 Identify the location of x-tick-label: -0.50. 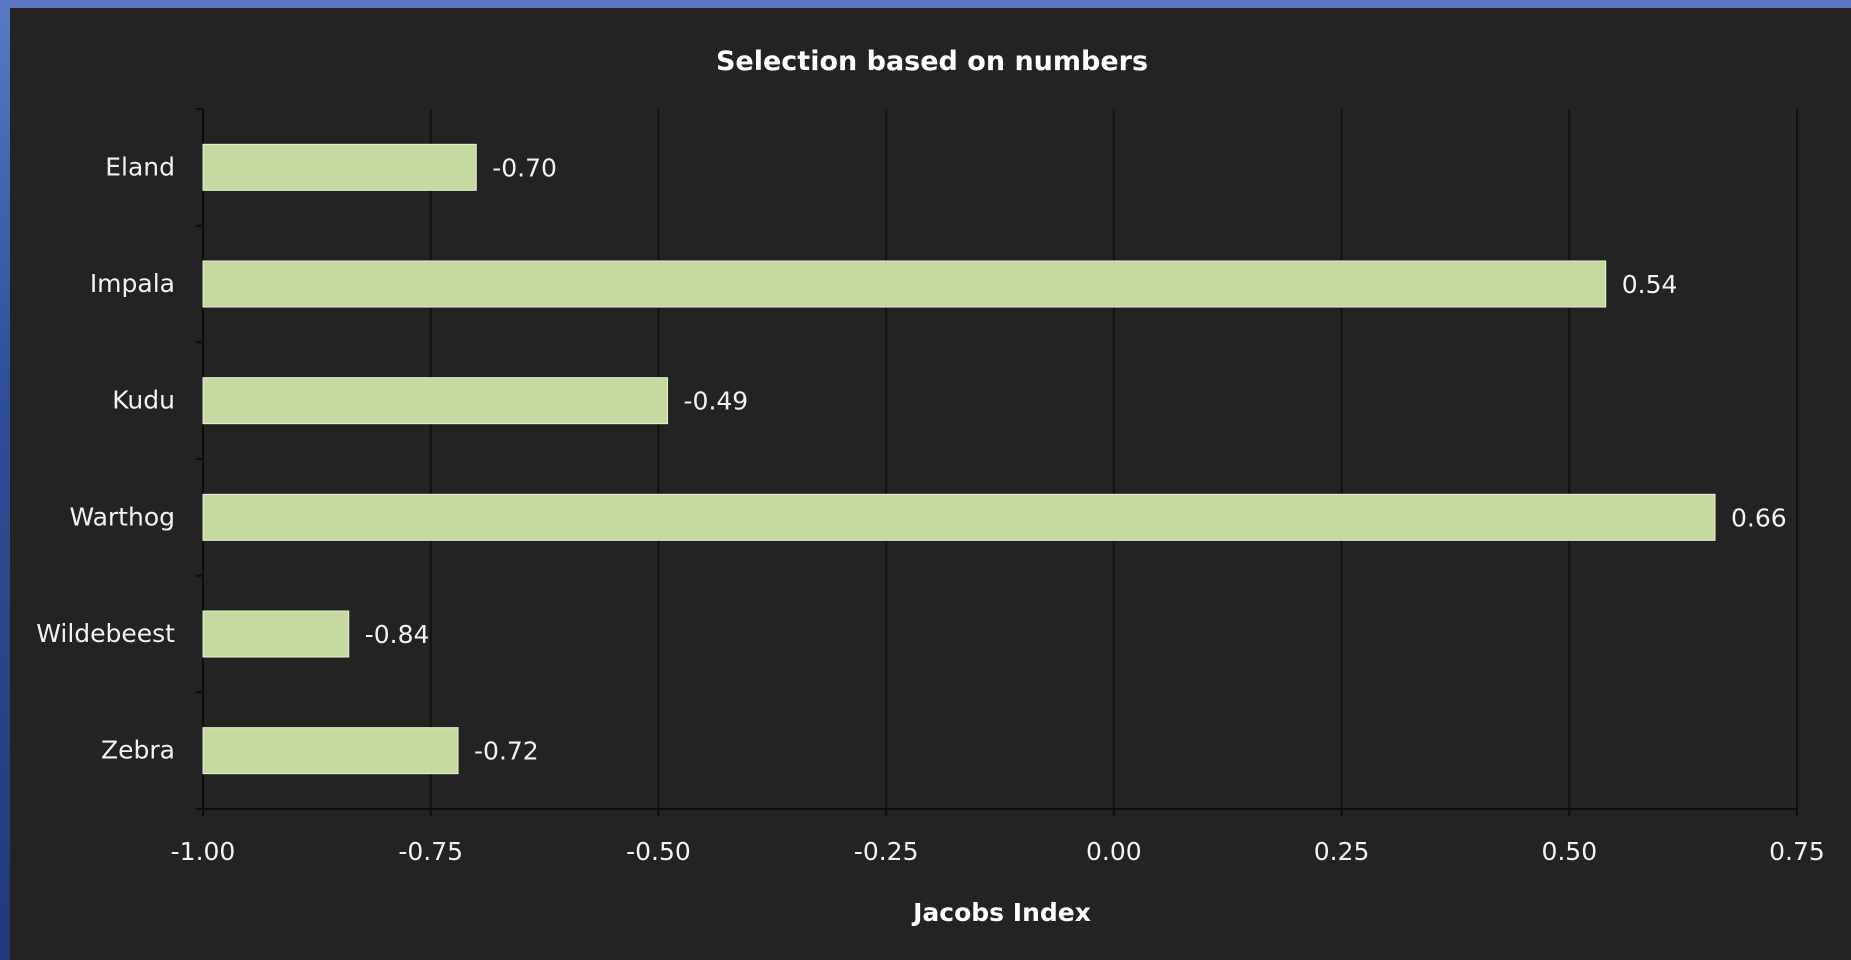
(658, 851).